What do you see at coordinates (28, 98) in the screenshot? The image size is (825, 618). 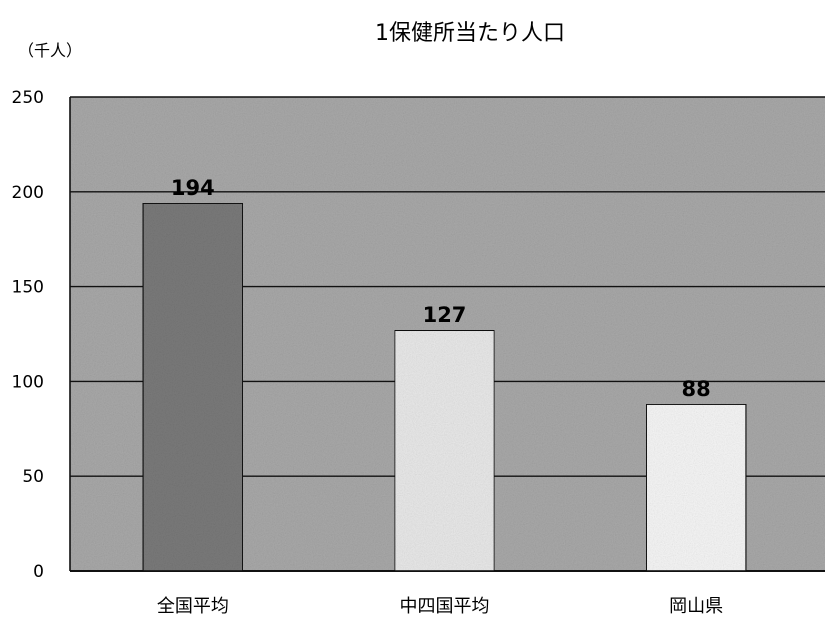 I see `y-tick-label-250: 250` at bounding box center [28, 98].